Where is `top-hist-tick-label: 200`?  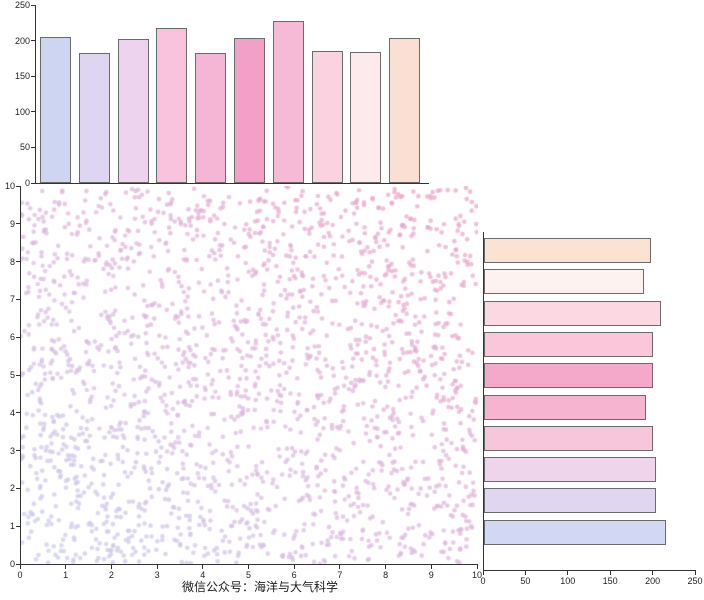
top-hist-tick-label: 200 is located at coordinates (22, 40).